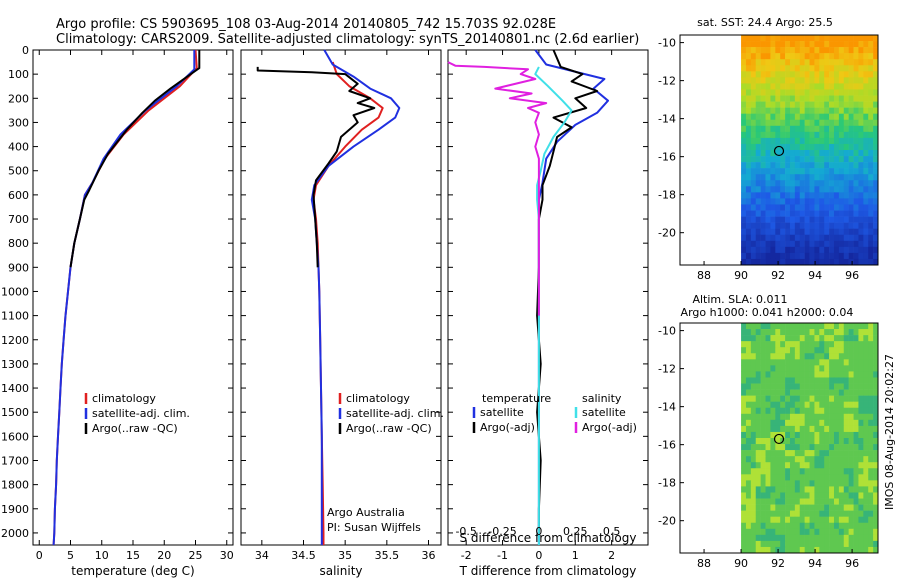 This screenshot has width=900, height=580. Describe the element at coordinates (135, 159) in the screenshot. I see `series-line` at that location.